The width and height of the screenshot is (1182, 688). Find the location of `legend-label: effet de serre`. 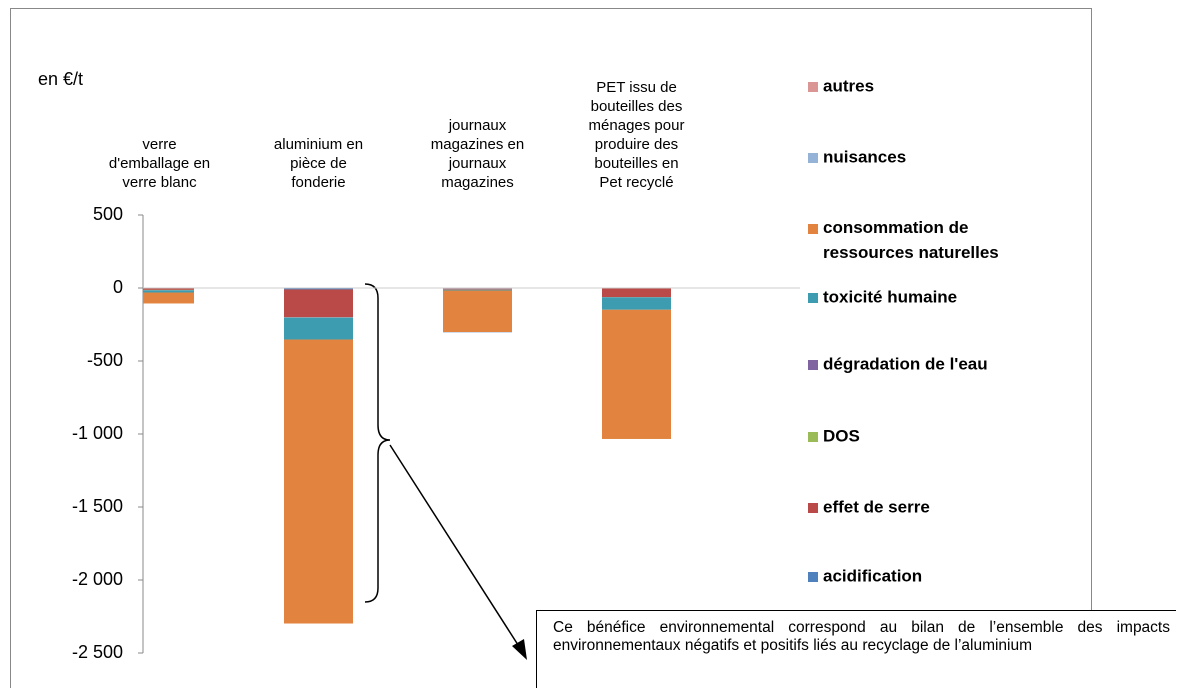

legend-label: effet de serre is located at coordinates (876, 506).